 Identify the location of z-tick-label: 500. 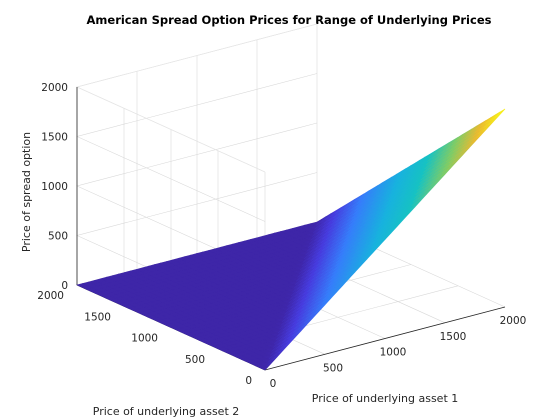
(58, 237).